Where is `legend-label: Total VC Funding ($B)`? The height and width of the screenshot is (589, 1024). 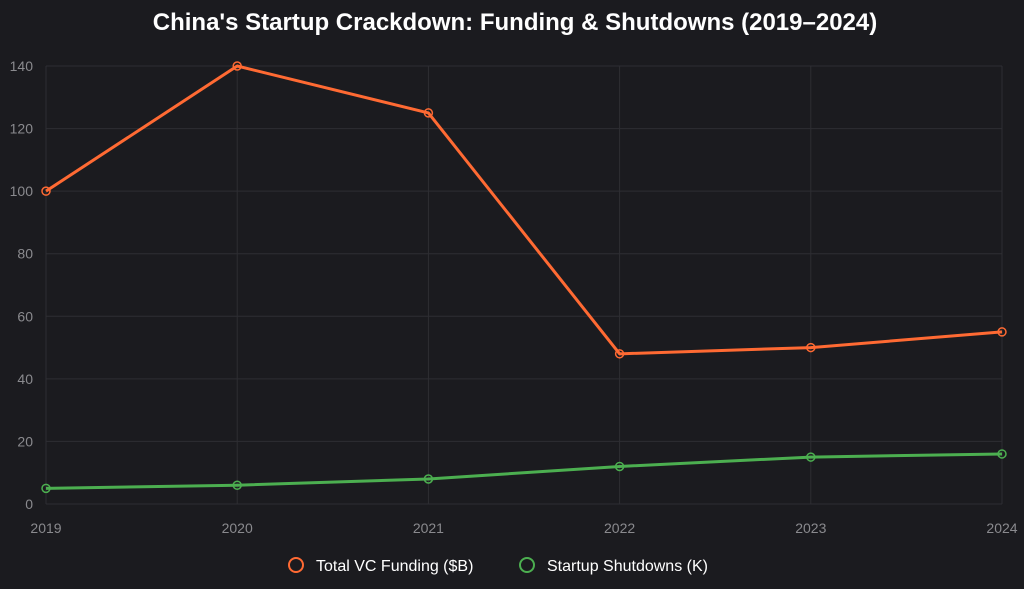 legend-label: Total VC Funding ($B) is located at coordinates (394, 566).